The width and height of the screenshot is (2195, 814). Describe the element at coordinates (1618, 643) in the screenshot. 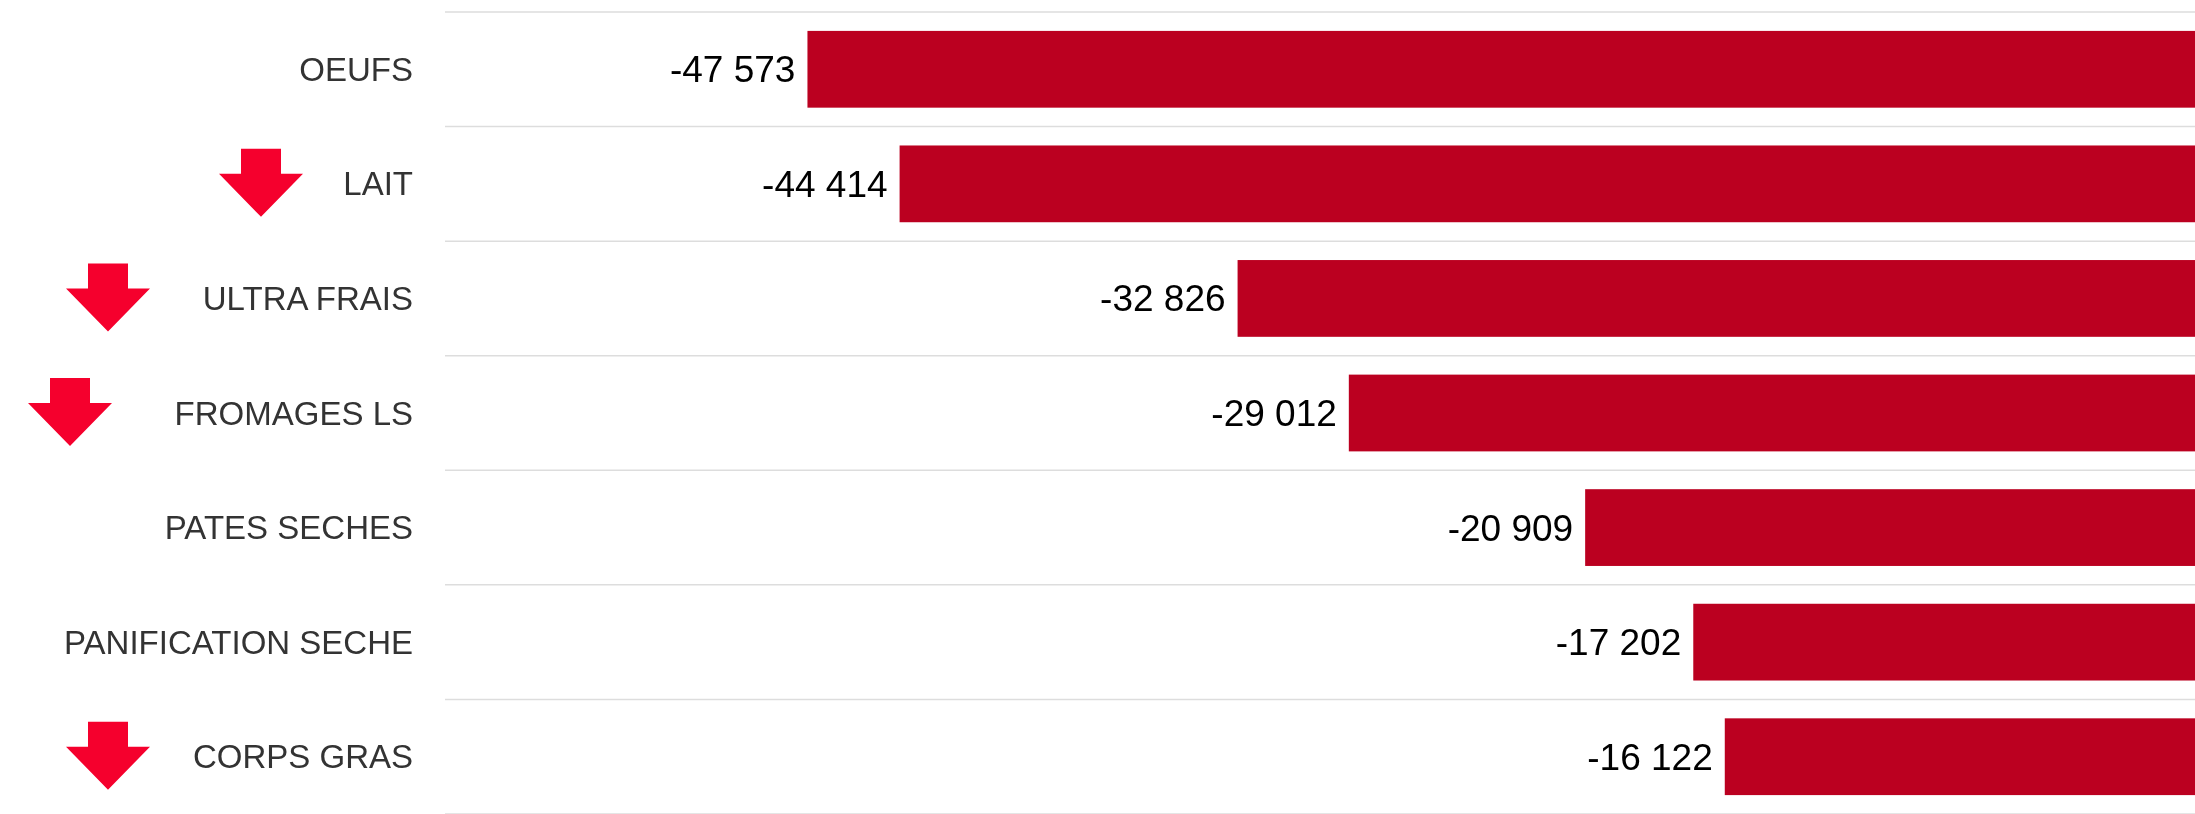

I see `data-label: -17 202` at that location.